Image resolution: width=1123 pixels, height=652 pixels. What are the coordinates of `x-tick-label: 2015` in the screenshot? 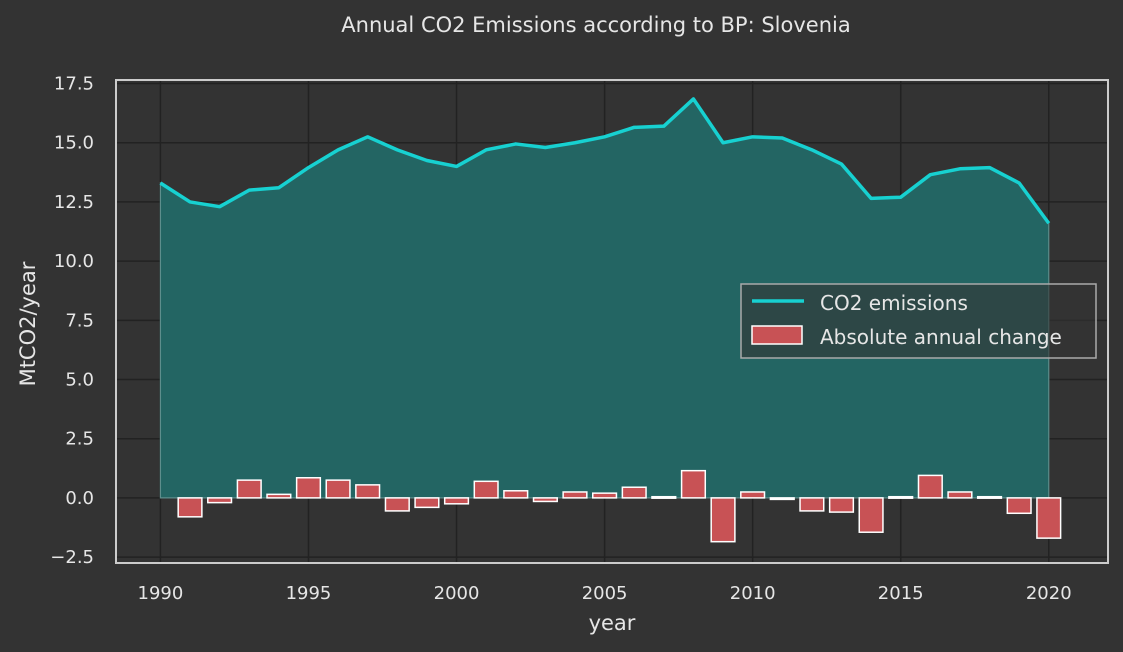 It's located at (901, 593).